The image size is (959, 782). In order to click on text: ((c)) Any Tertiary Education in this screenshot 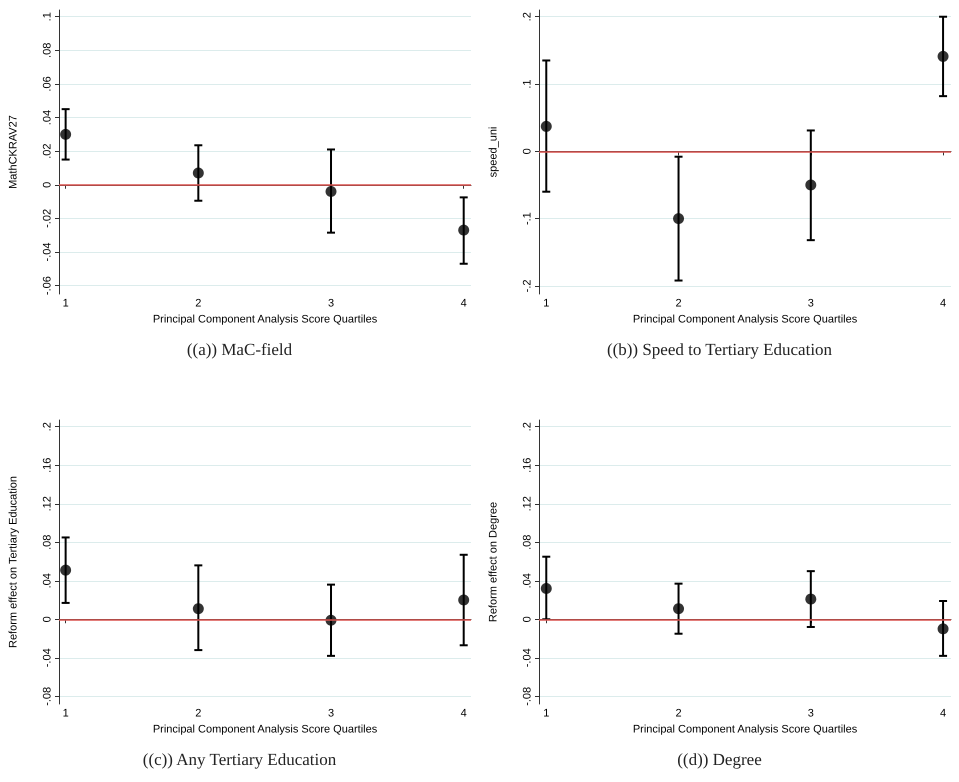, I will do `click(239, 759)`.